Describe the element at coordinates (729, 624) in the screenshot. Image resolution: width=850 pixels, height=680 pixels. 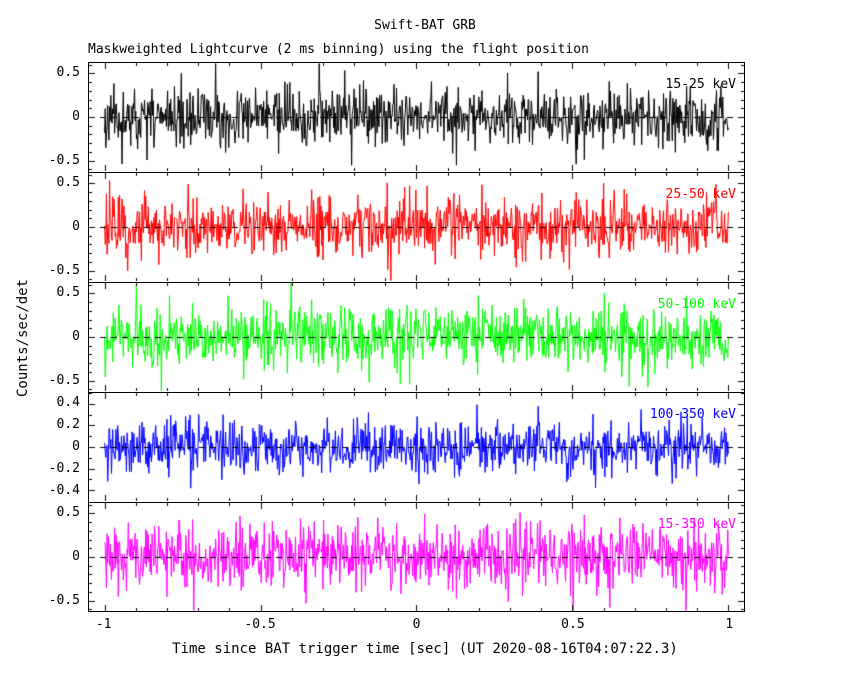
I see `x-tick-label: 1` at that location.